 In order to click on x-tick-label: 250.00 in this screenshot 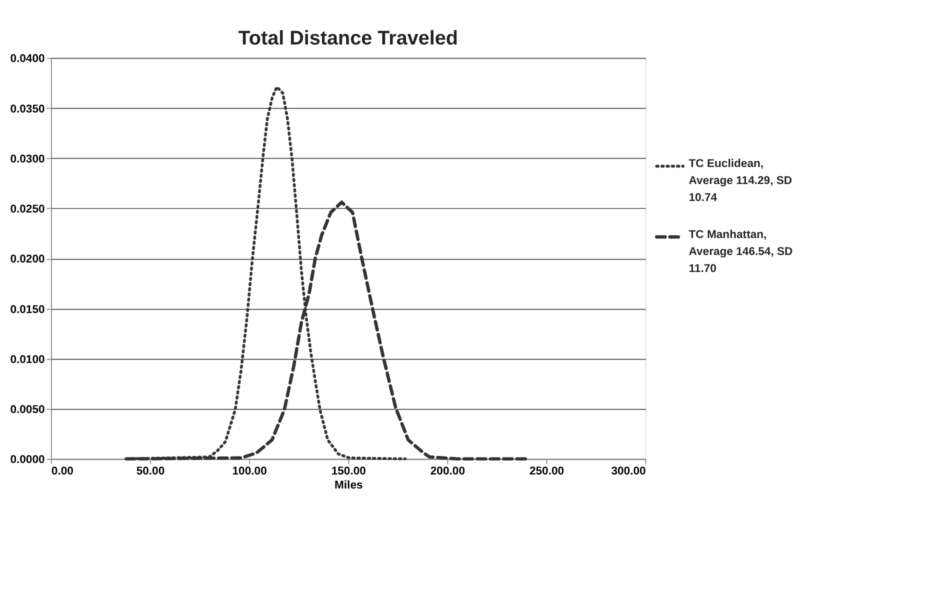, I will do `click(546, 471)`.